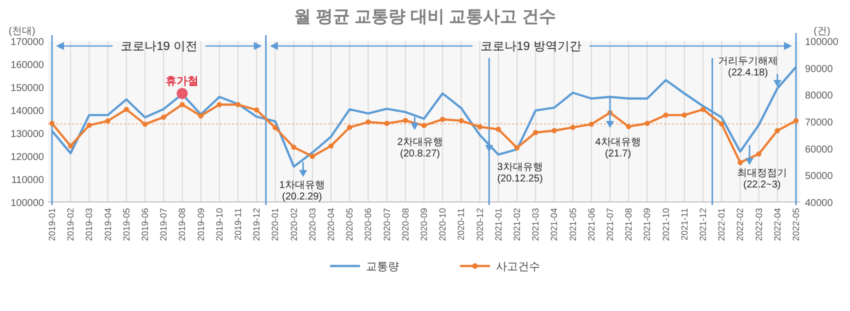 This screenshot has height=311, width=850. Describe the element at coordinates (257, 225) in the screenshot. I see `x-tick-label: 2019-12` at that location.